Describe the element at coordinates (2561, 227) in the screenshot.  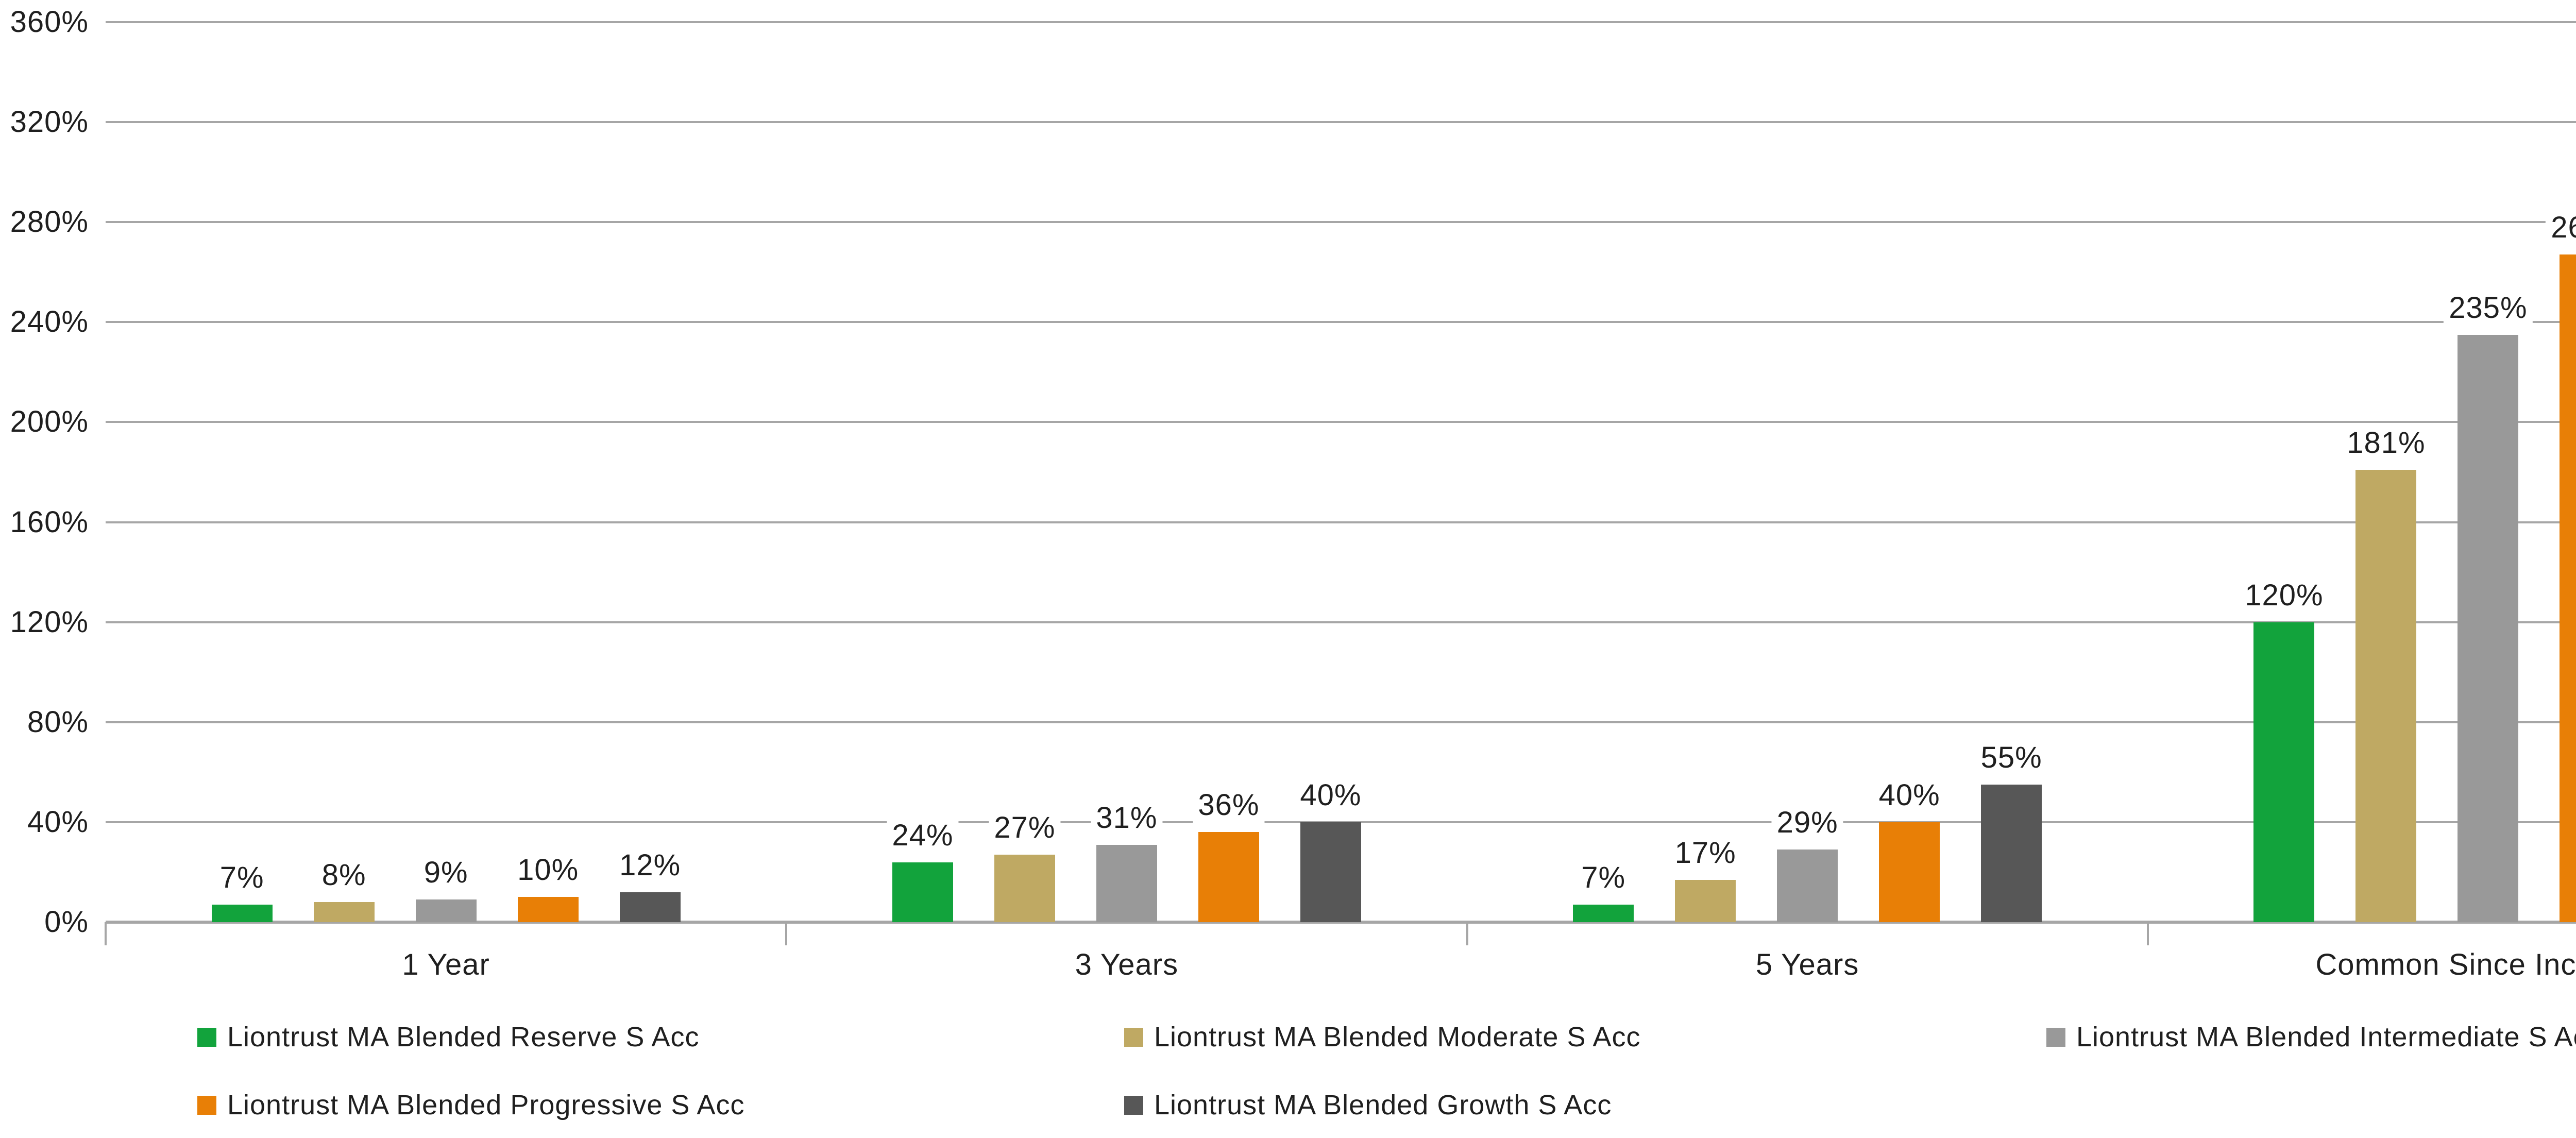
I see `bar-value-label: 267%` at that location.